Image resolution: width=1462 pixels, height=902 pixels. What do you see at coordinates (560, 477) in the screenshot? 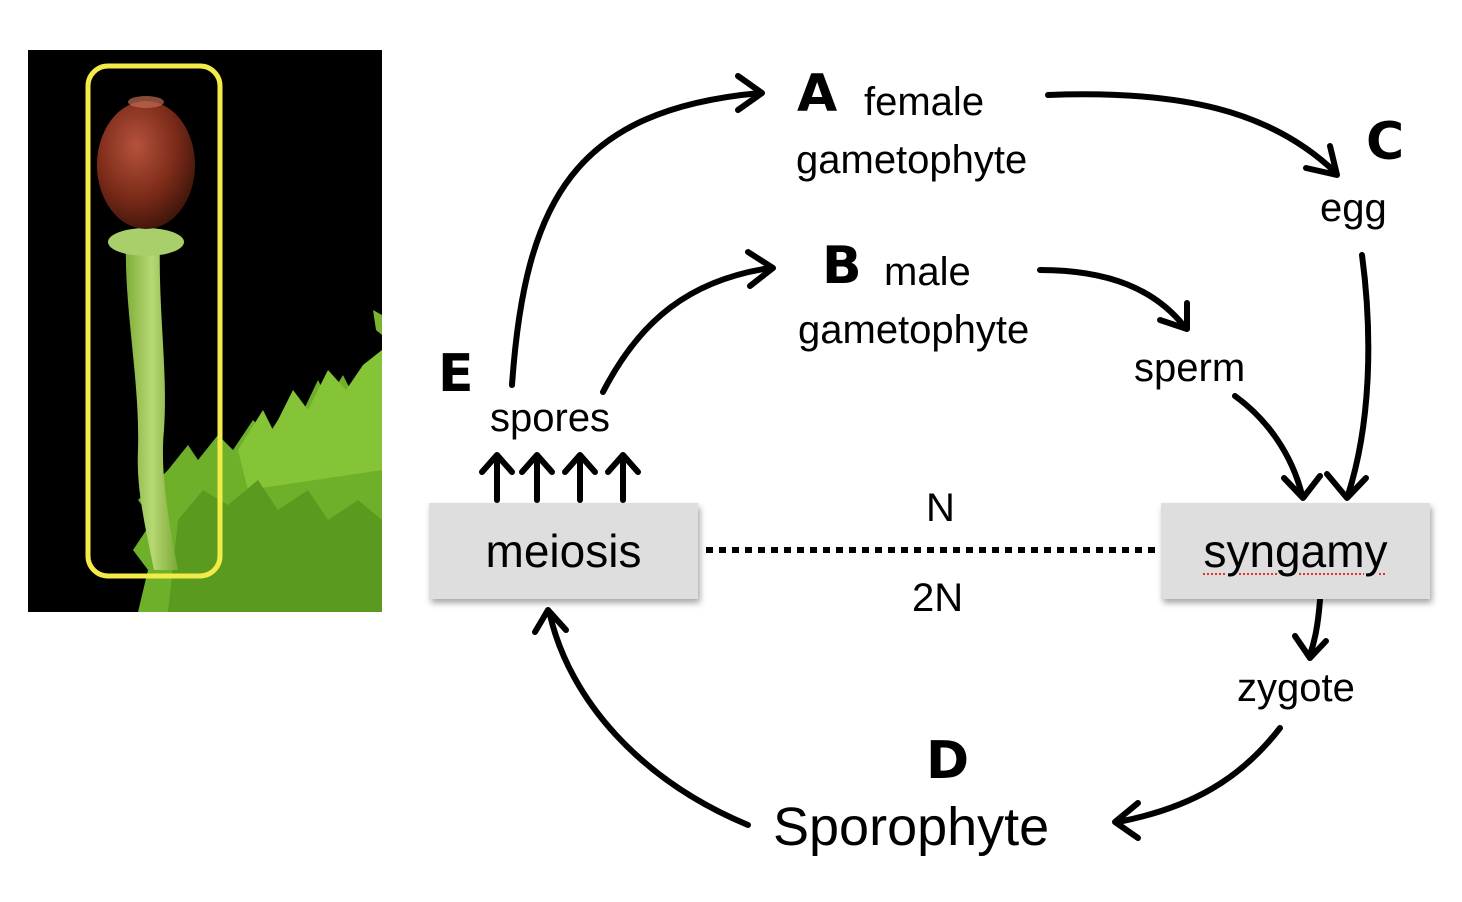
I see `arrows-meiosis-to-spores` at bounding box center [560, 477].